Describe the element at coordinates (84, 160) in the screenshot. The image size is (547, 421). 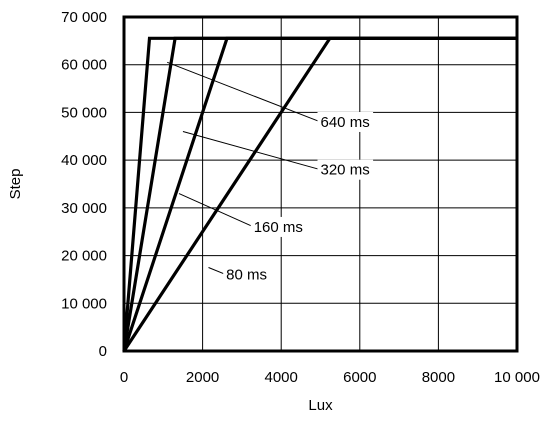
I see `y-tick-label: 40 000` at that location.